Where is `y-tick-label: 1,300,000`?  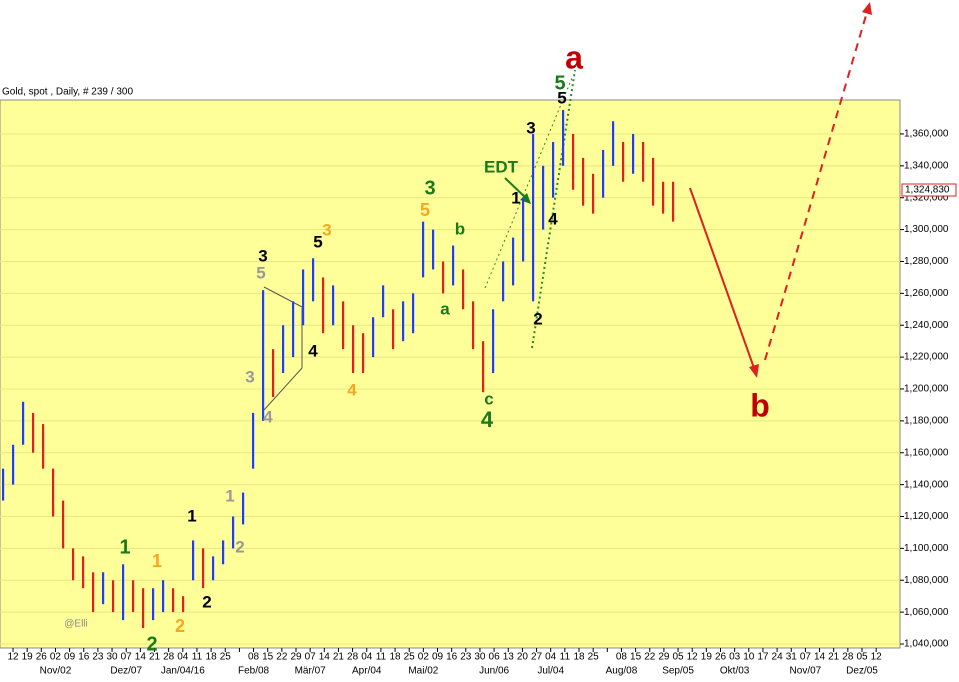
y-tick-label: 1,300,000 is located at coordinates (926, 229).